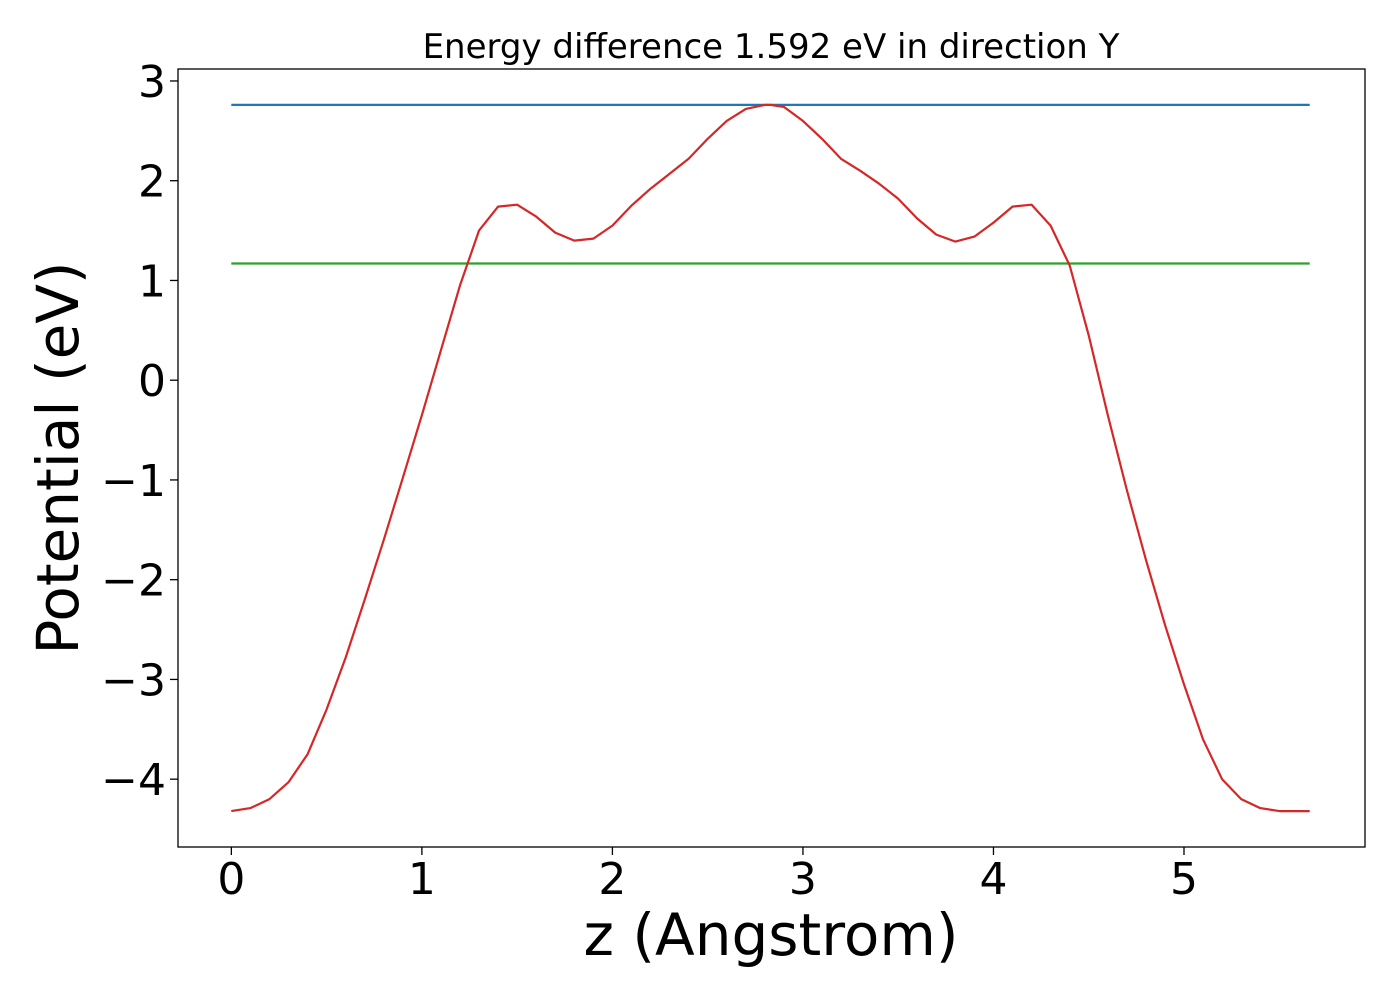 The width and height of the screenshot is (1400, 1000). I want to click on y-tick-label: −2, so click(133, 581).